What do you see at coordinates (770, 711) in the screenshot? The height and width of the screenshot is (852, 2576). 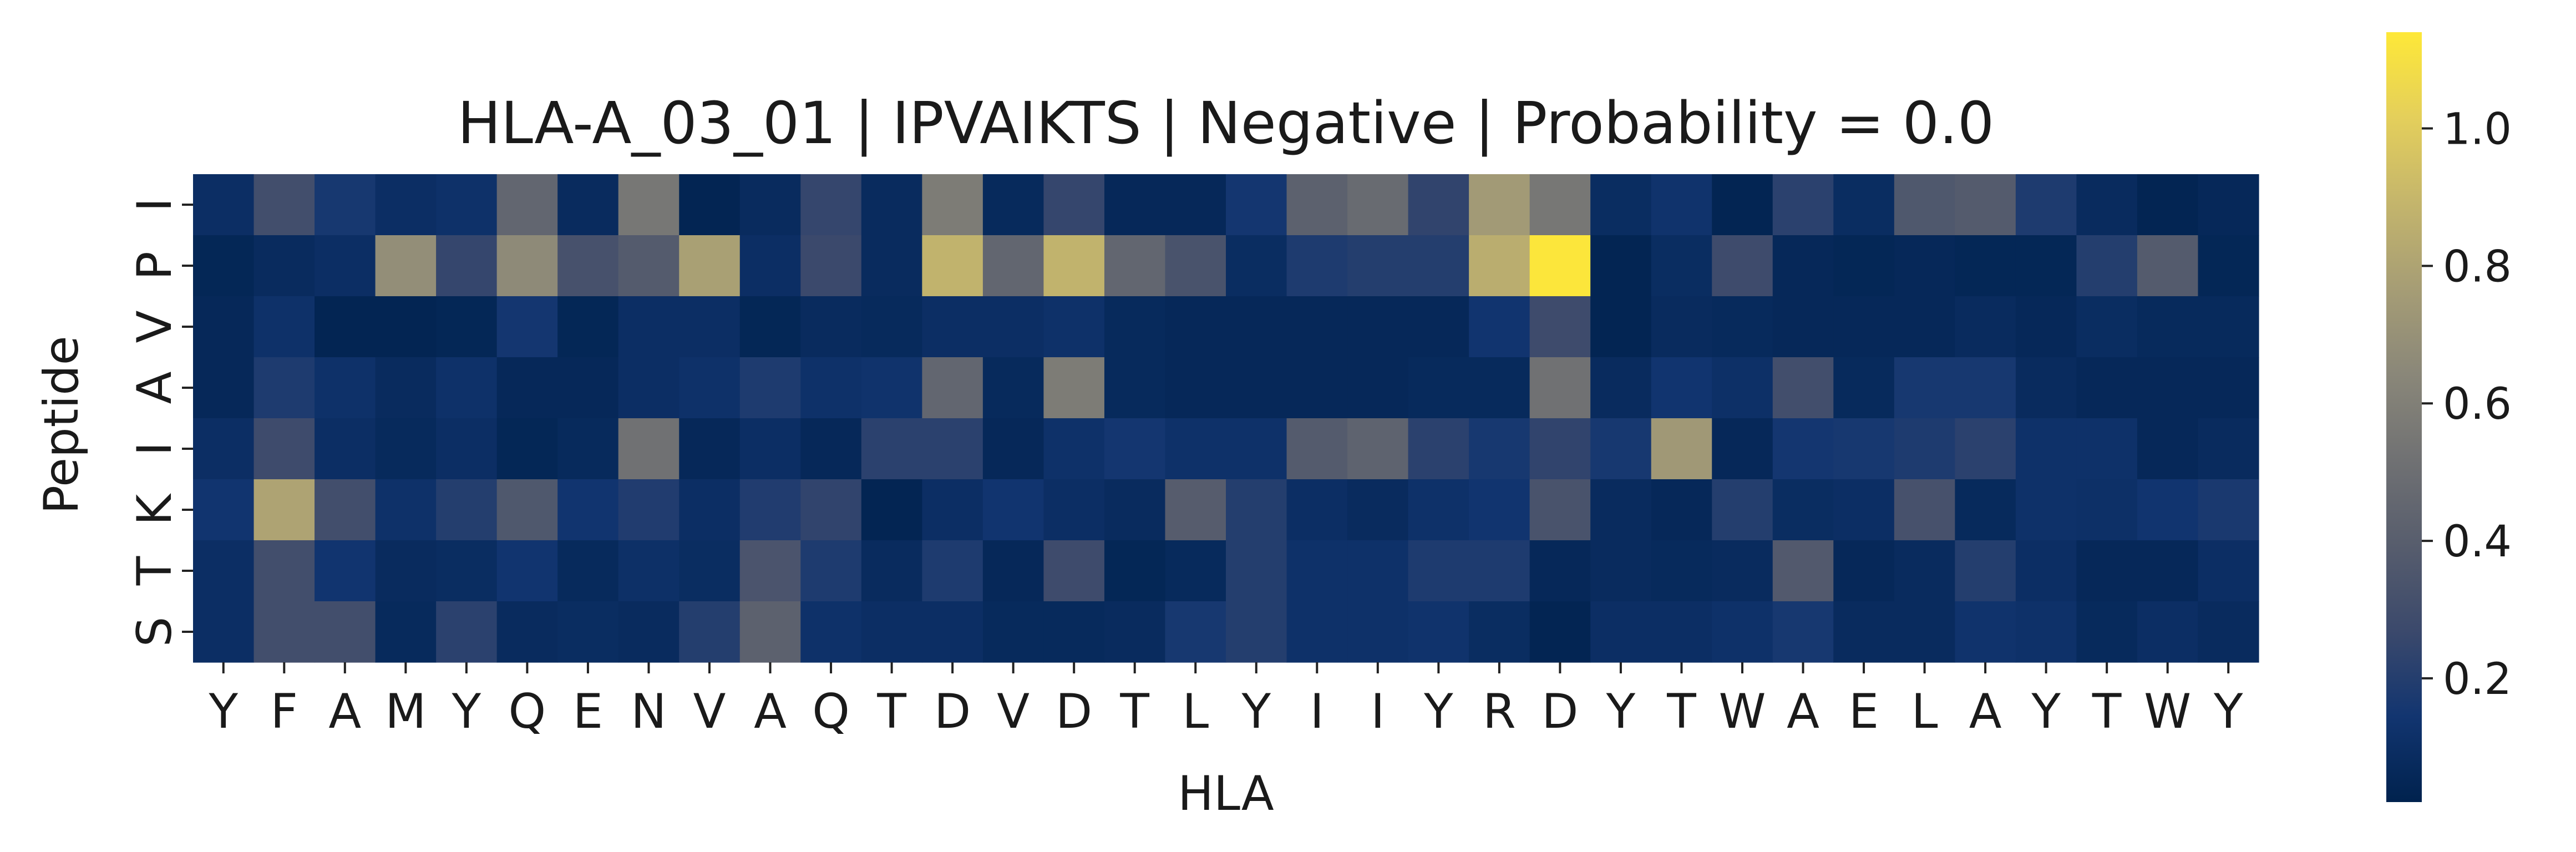 I see `x-tick-label: A` at bounding box center [770, 711].